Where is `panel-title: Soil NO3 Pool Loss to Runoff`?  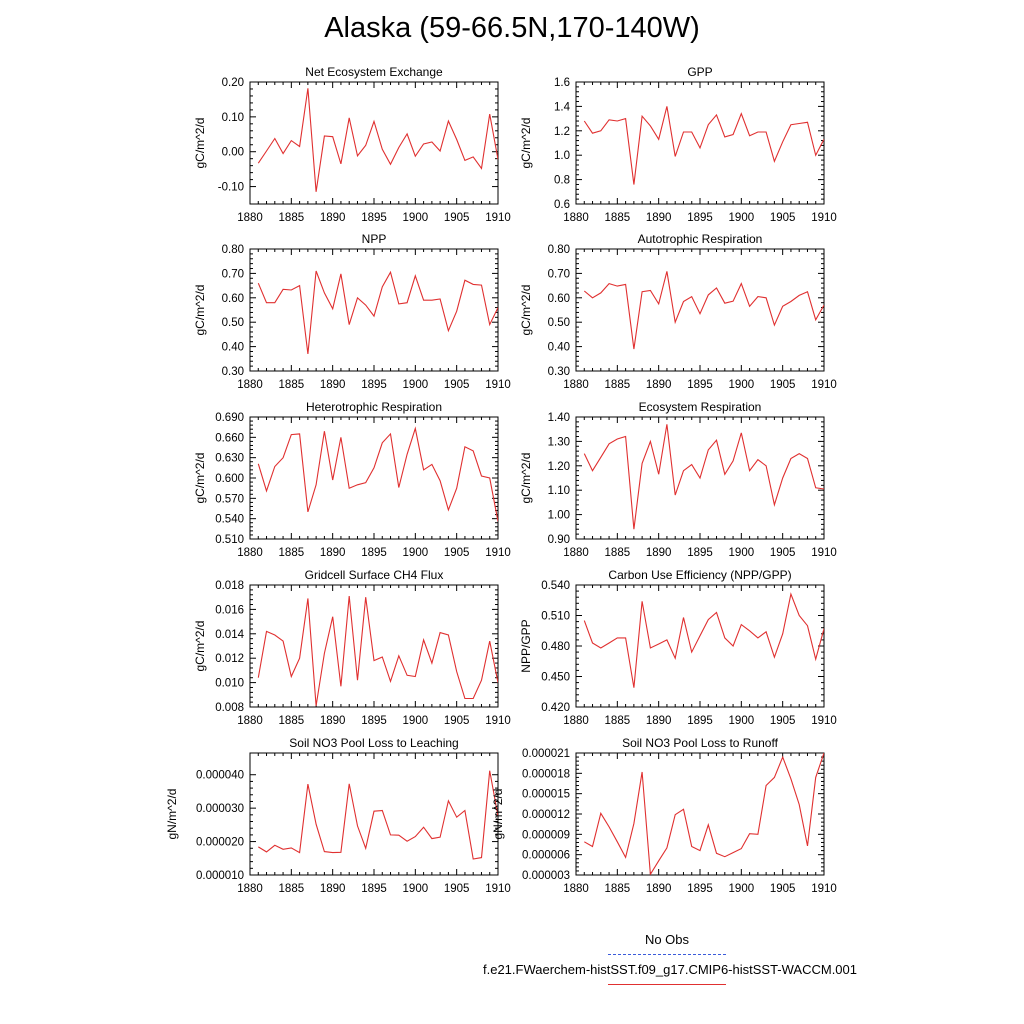 panel-title: Soil NO3 Pool Loss to Runoff is located at coordinates (700, 743).